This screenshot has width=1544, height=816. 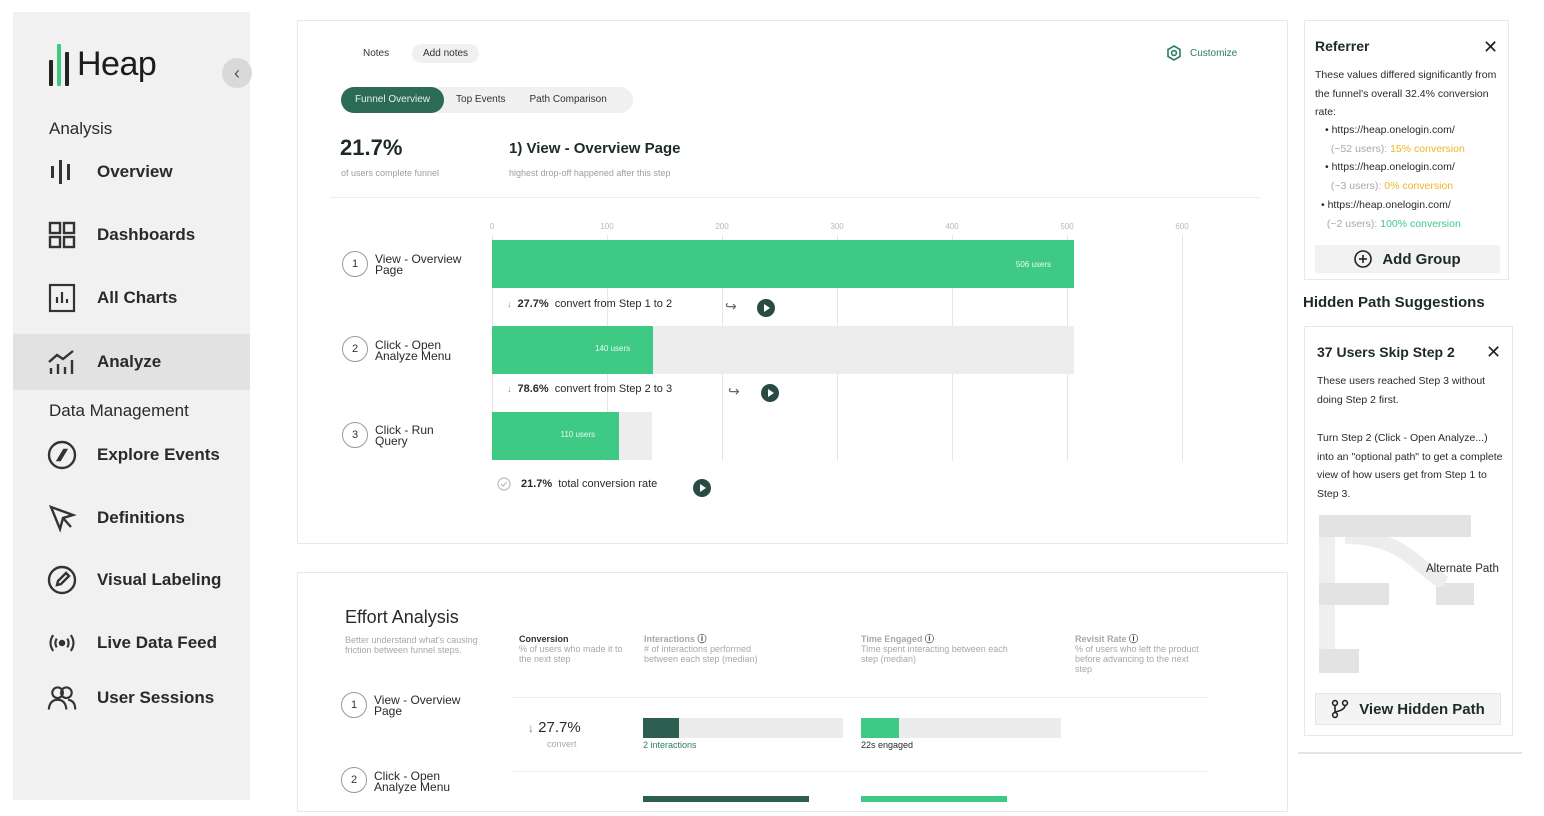 I want to click on sidebar-item-label: Explore Events, so click(x=158, y=454).